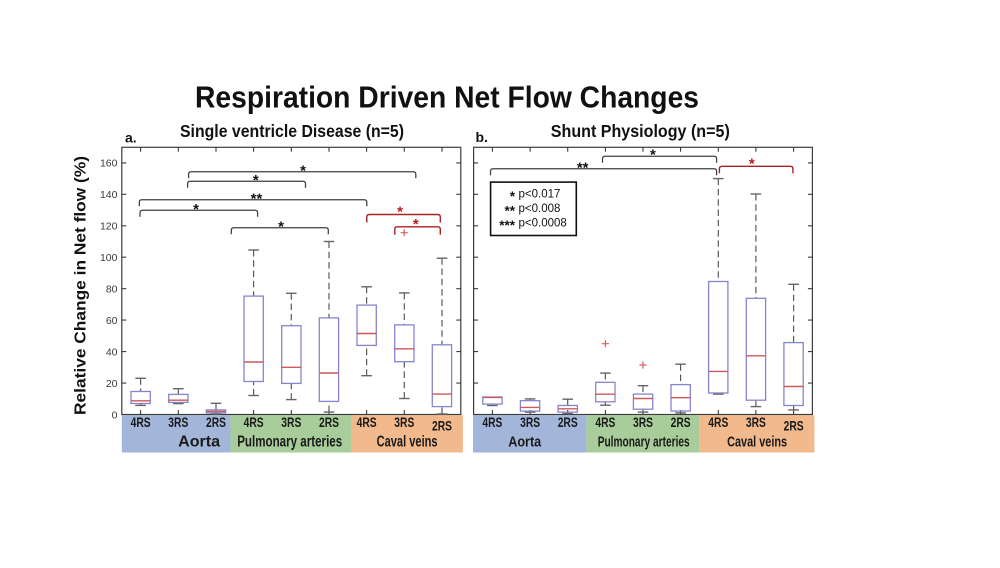 The width and height of the screenshot is (1000, 568). I want to click on svg-text: 60, so click(112, 321).